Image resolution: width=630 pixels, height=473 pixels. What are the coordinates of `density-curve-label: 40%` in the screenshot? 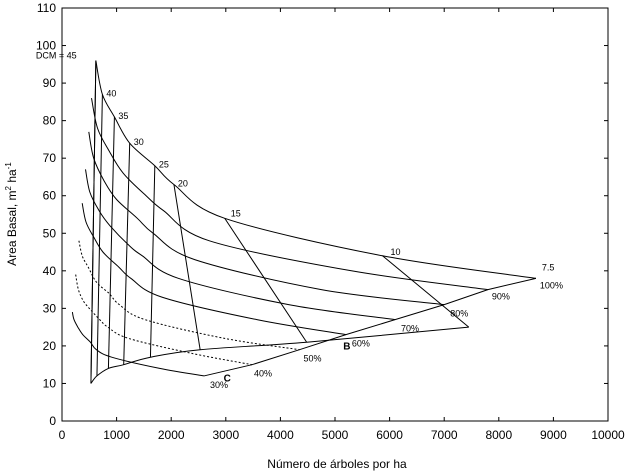 It's located at (263, 374).